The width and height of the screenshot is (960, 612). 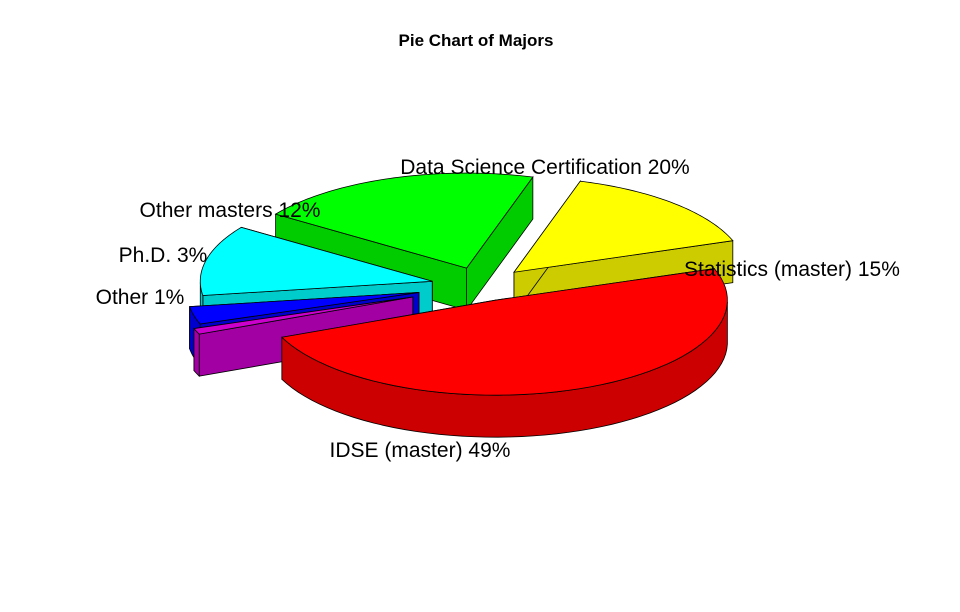 I want to click on slice-label: Statistics (master) 15%, so click(x=792, y=269).